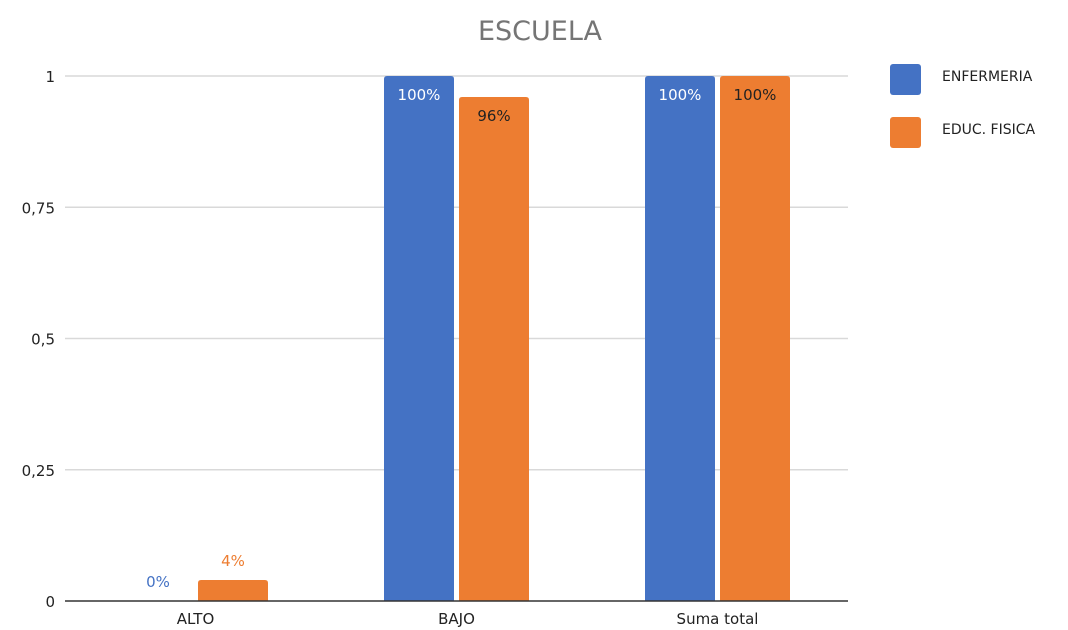  I want to click on y-tick-label: 0, so click(50, 602).